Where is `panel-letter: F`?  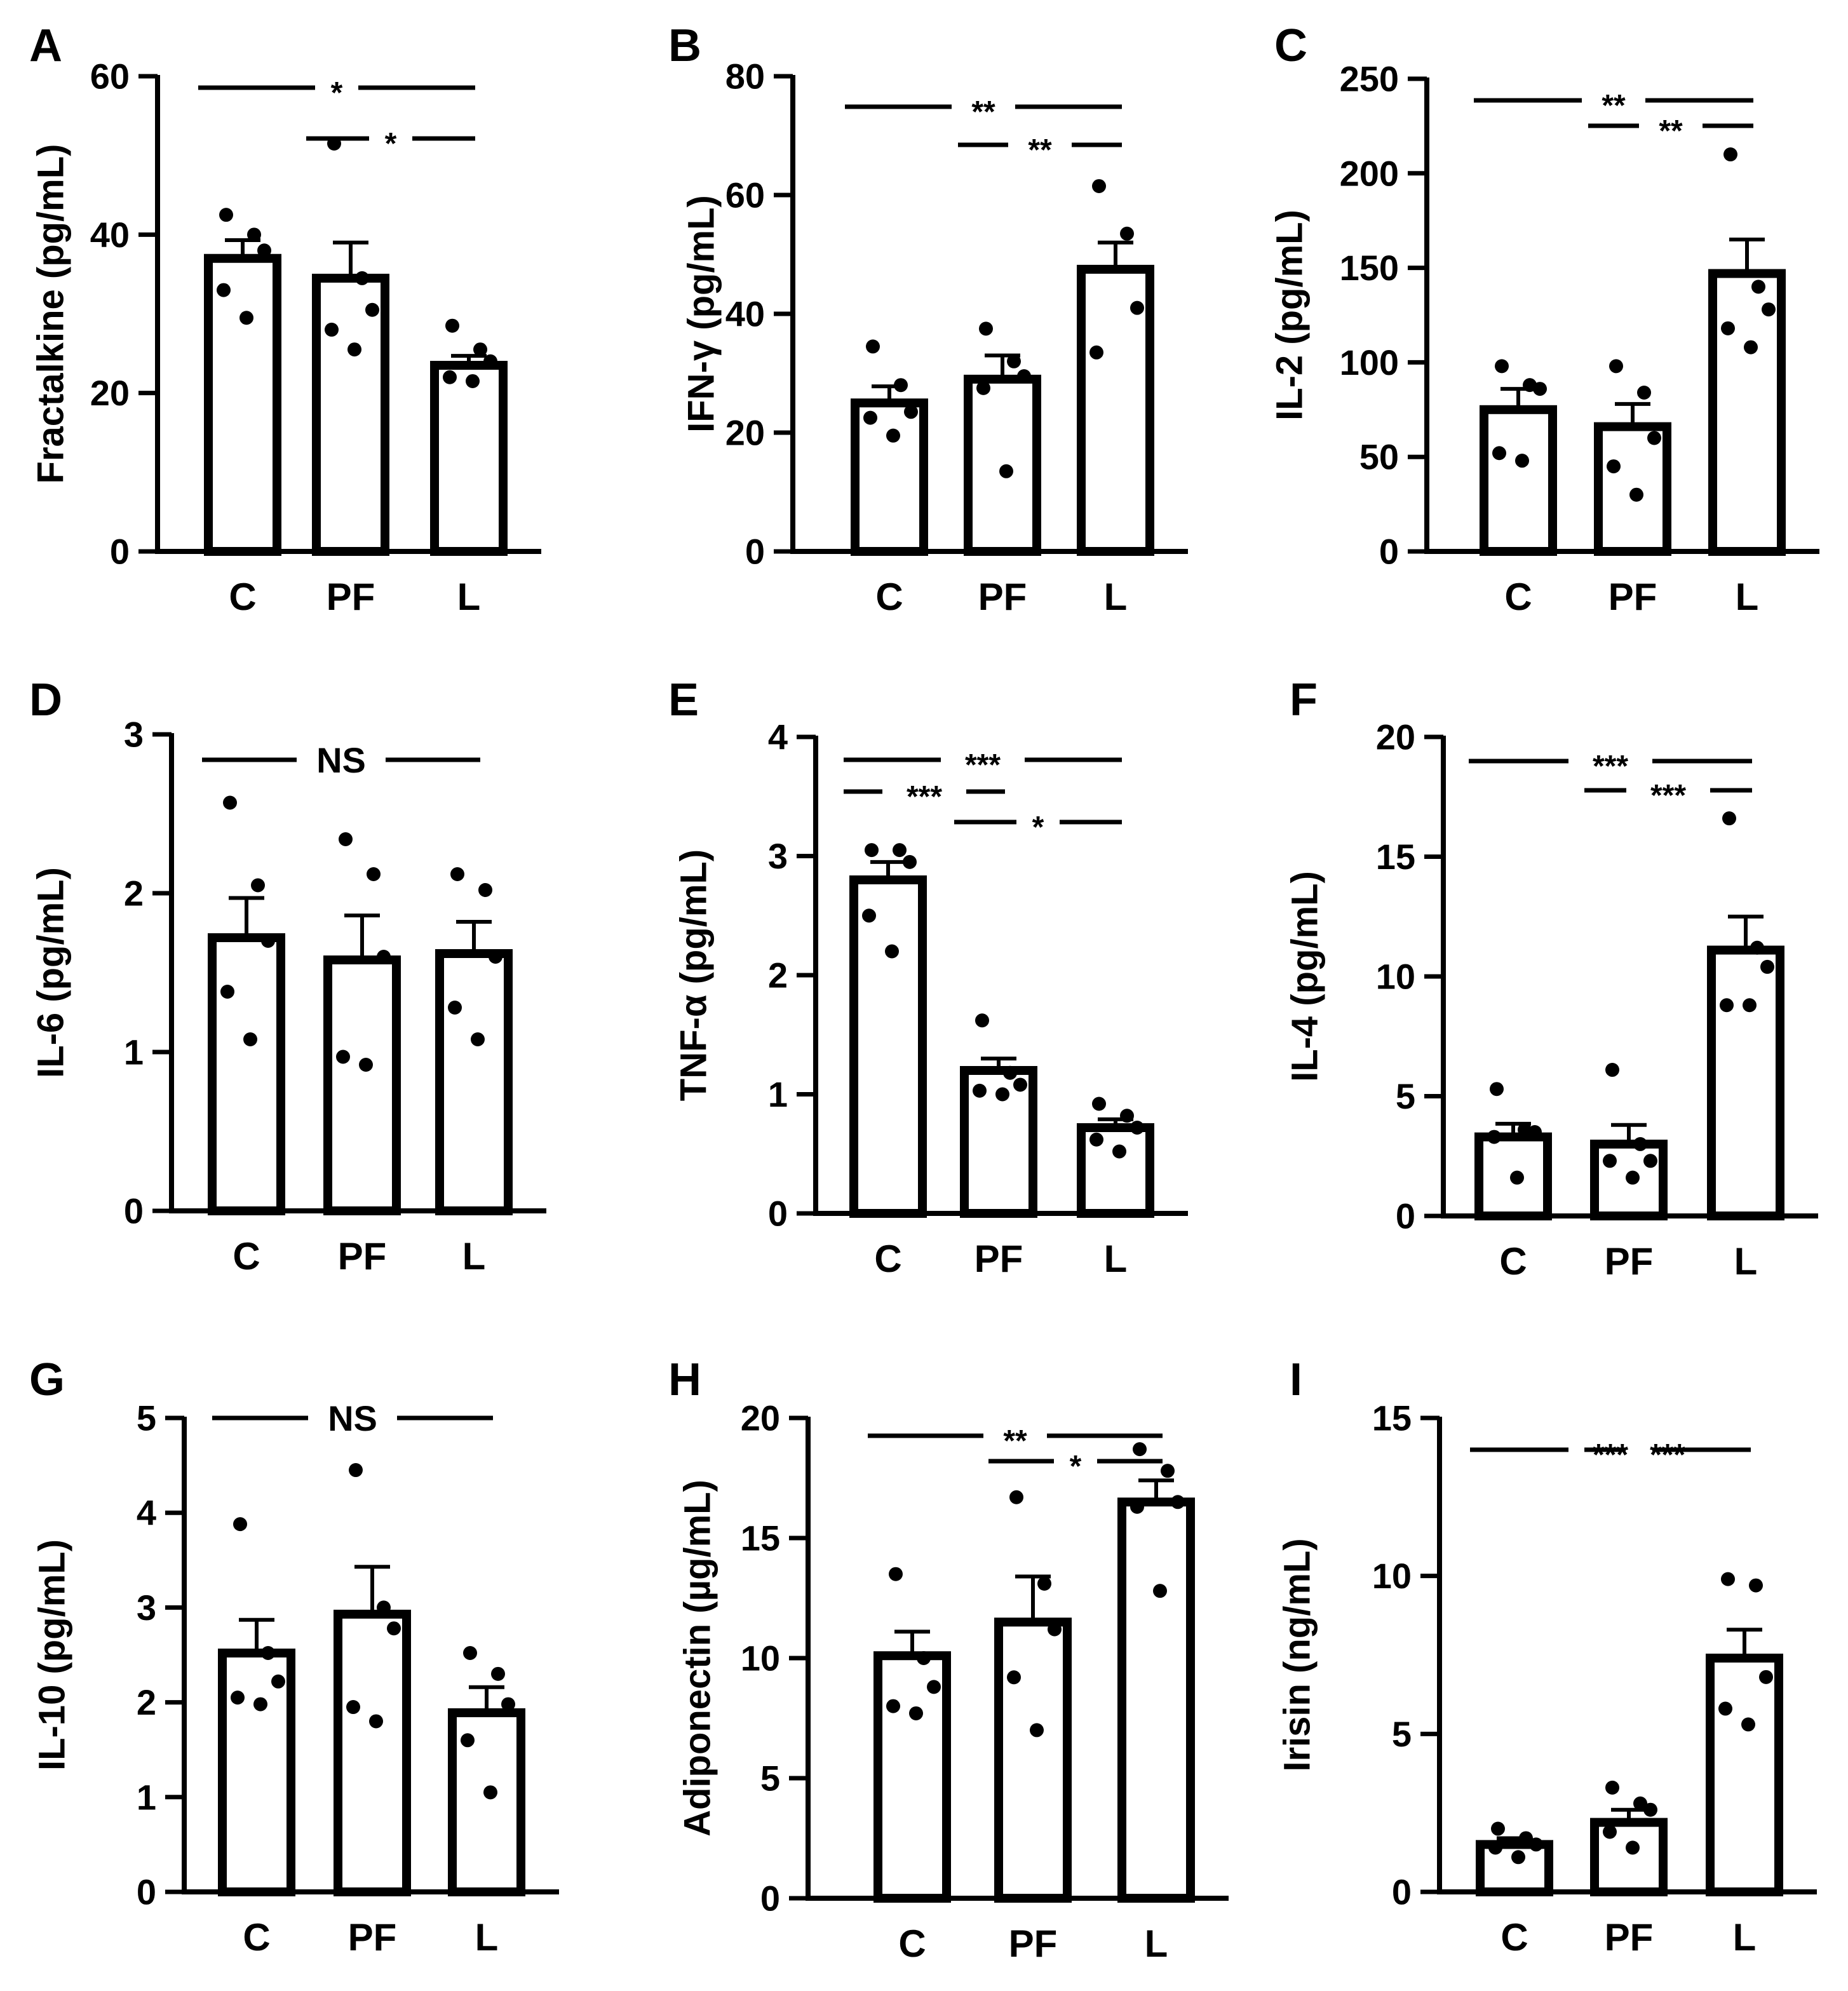 panel-letter: F is located at coordinates (1304, 701).